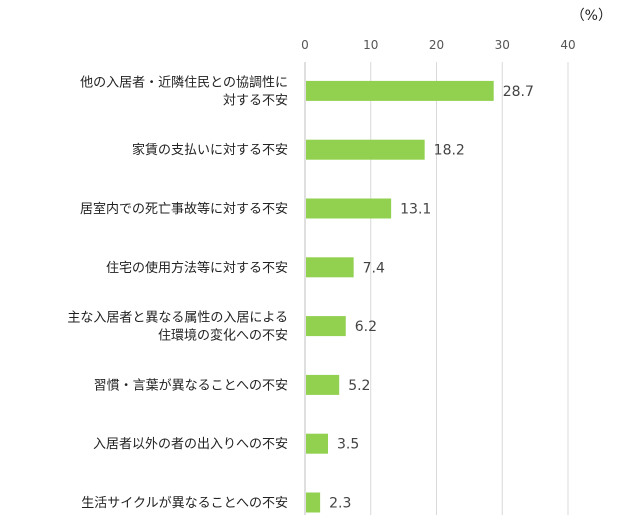 This screenshot has width=630, height=515. I want to click on category-label: 家賃の支払いに対する不安, so click(210, 150).